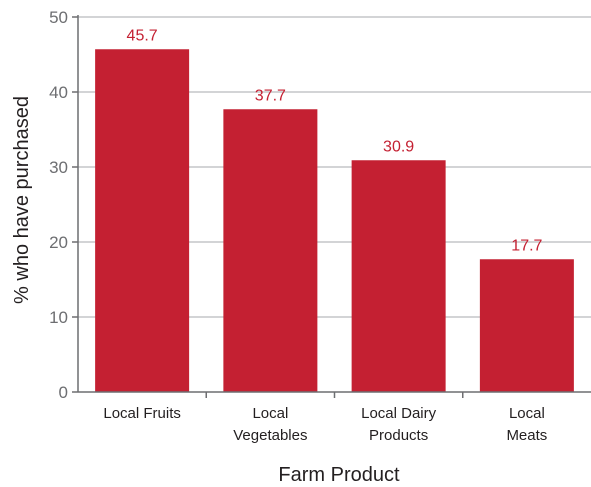 The image size is (591, 487). Describe the element at coordinates (58, 317) in the screenshot. I see `y-tick-label: 10` at that location.